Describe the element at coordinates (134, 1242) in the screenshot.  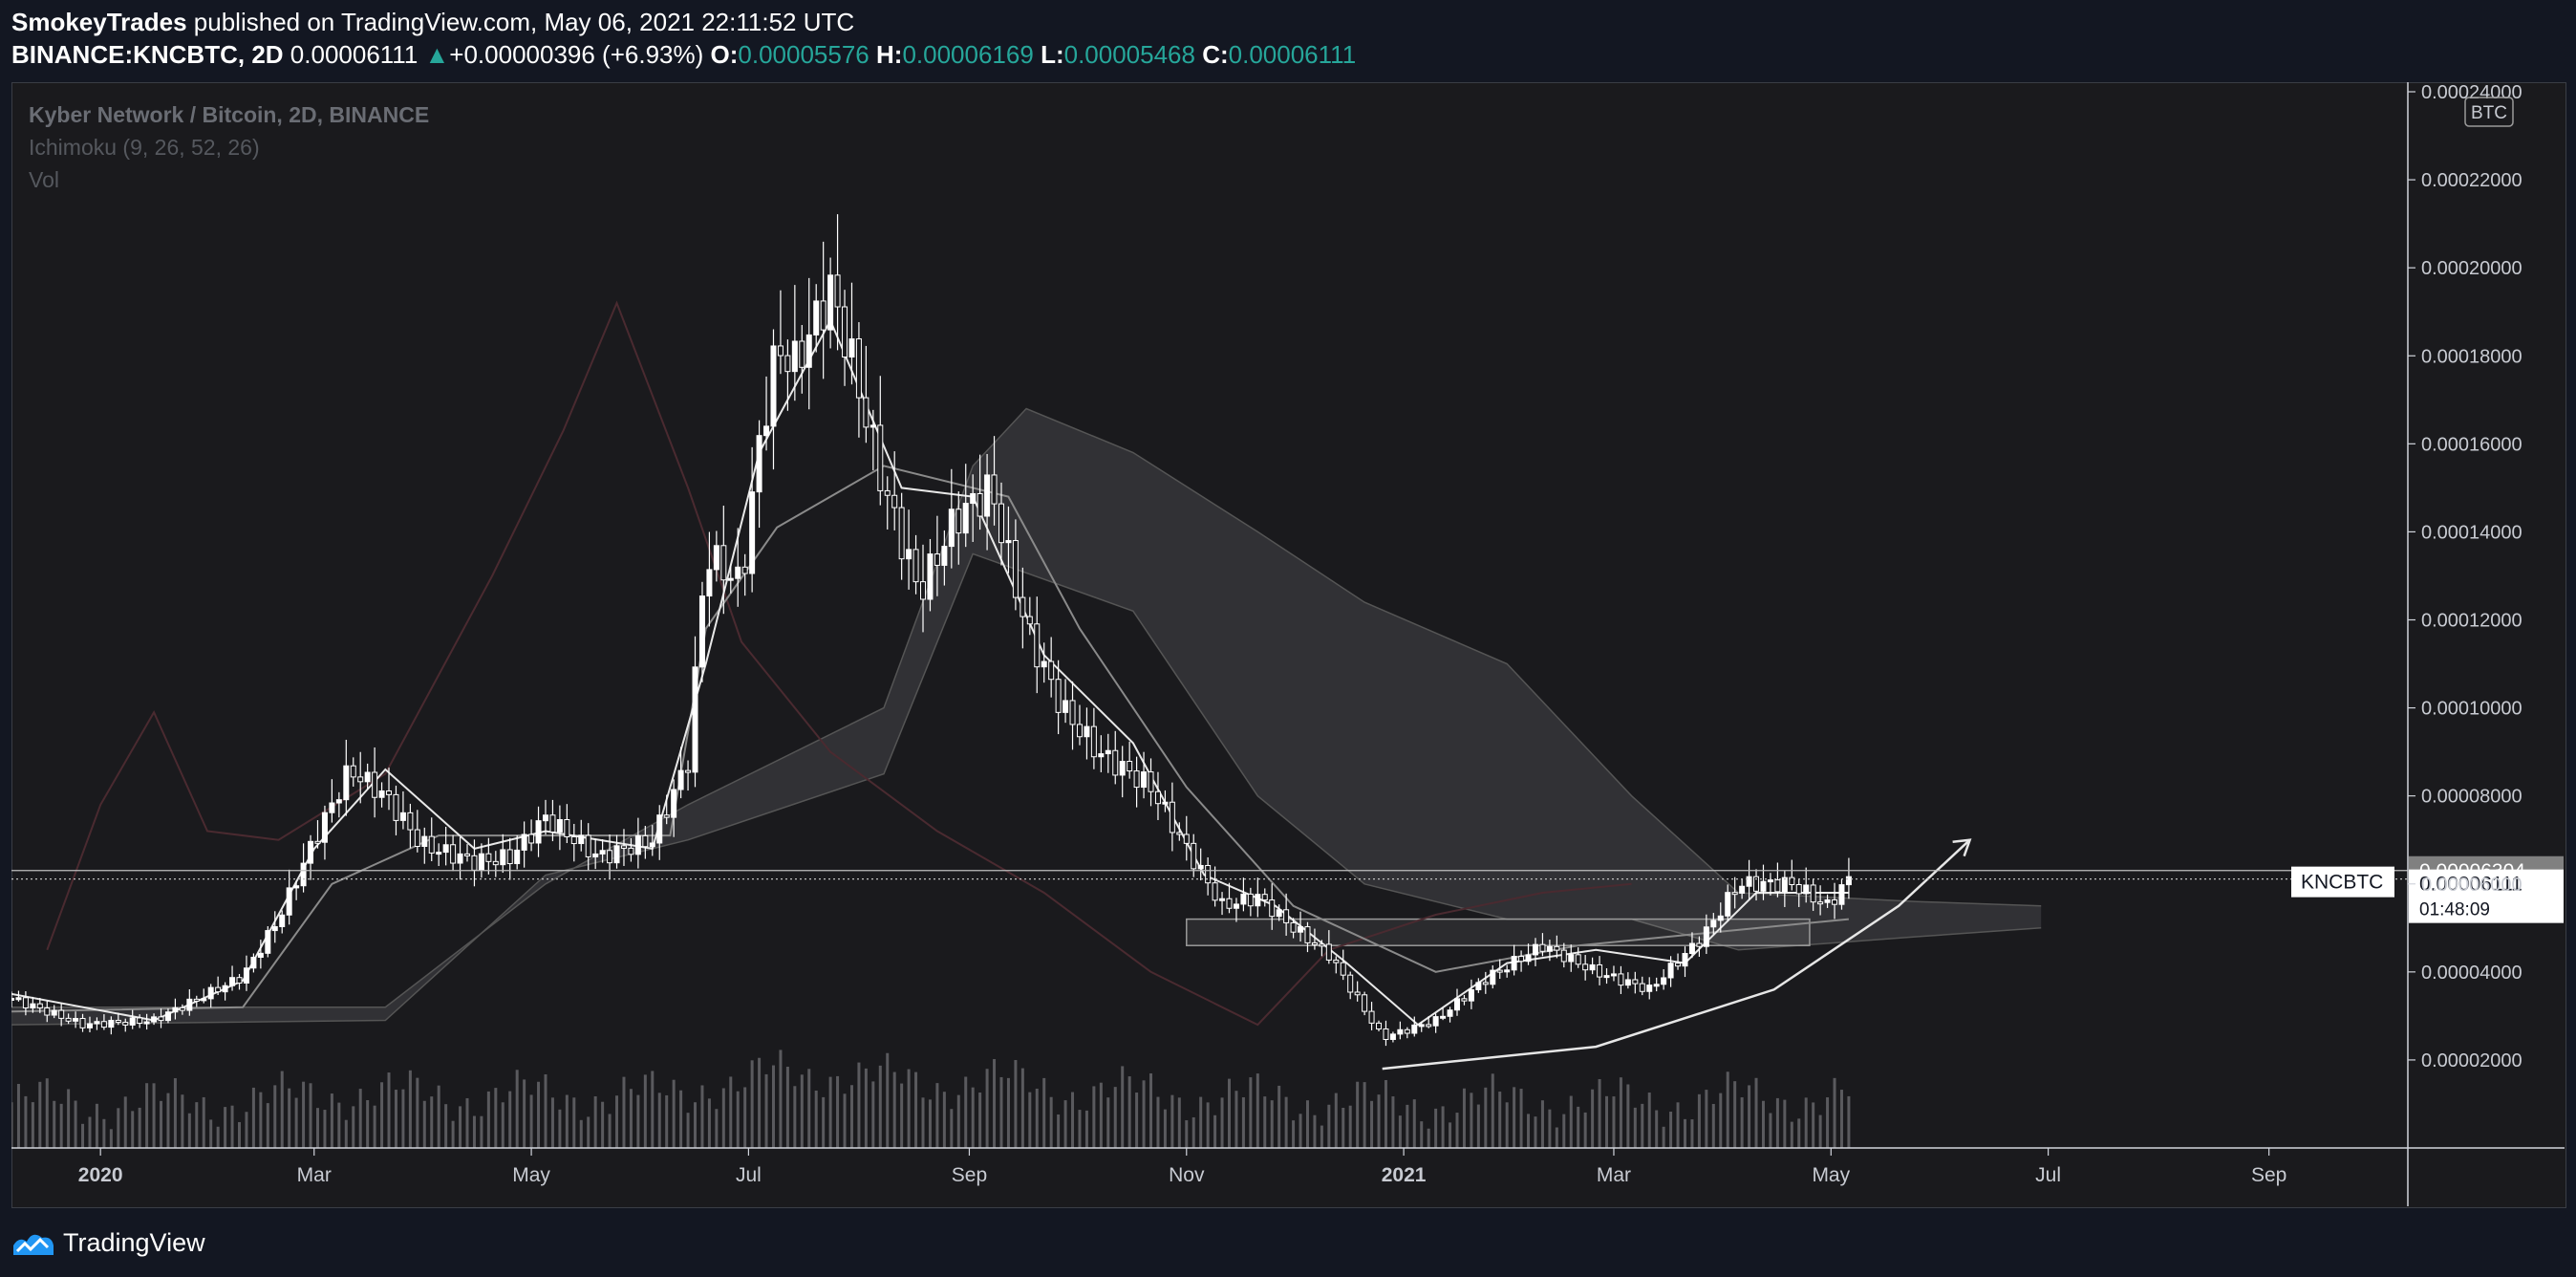
I see `tradingview-brand: TradingView` at that location.